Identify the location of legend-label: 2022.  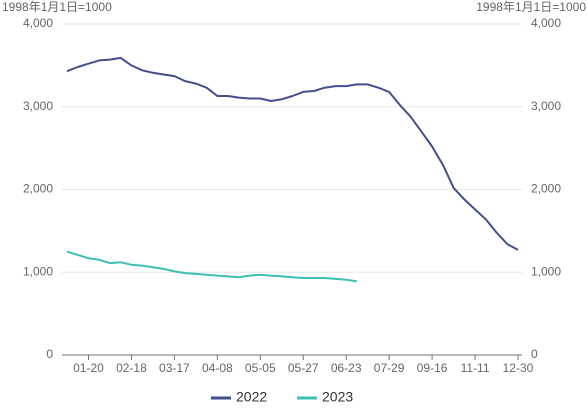
(251, 397).